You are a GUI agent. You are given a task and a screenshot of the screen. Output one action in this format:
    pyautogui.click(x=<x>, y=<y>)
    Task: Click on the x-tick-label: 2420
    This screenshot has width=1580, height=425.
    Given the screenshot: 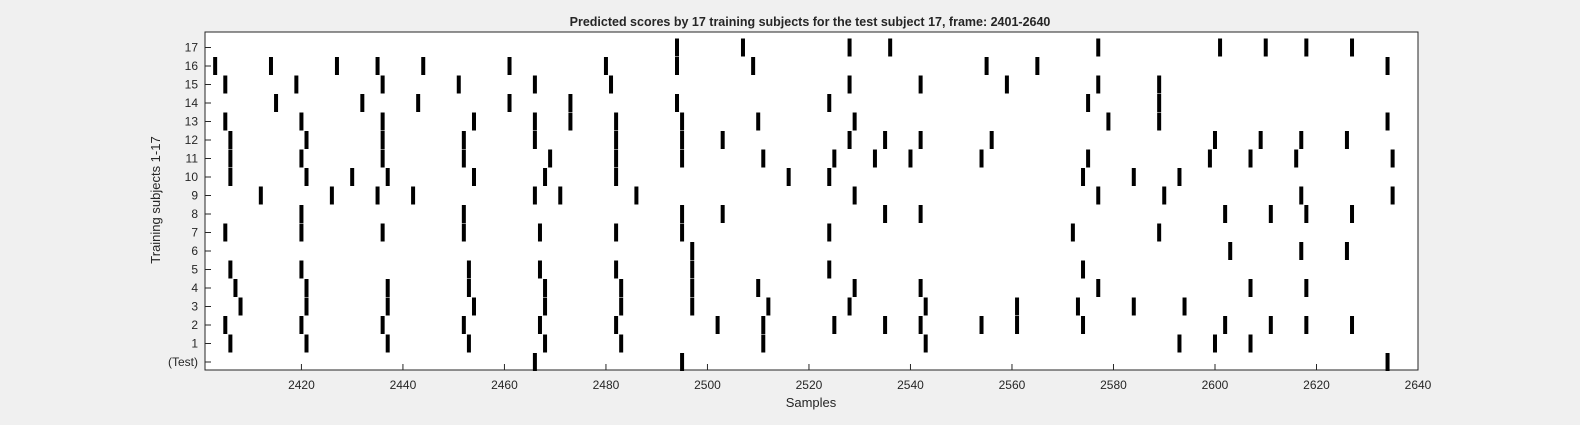 What is the action you would take?
    pyautogui.click(x=301, y=385)
    